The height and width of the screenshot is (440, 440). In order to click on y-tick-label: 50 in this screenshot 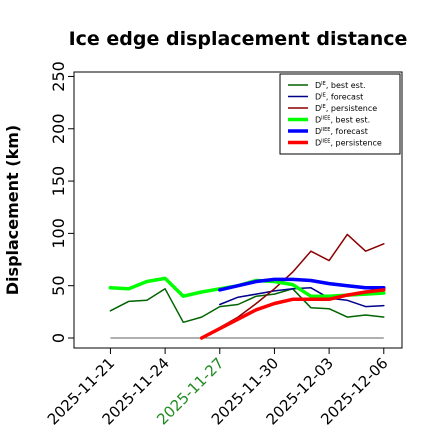, I will do `click(58, 286)`.